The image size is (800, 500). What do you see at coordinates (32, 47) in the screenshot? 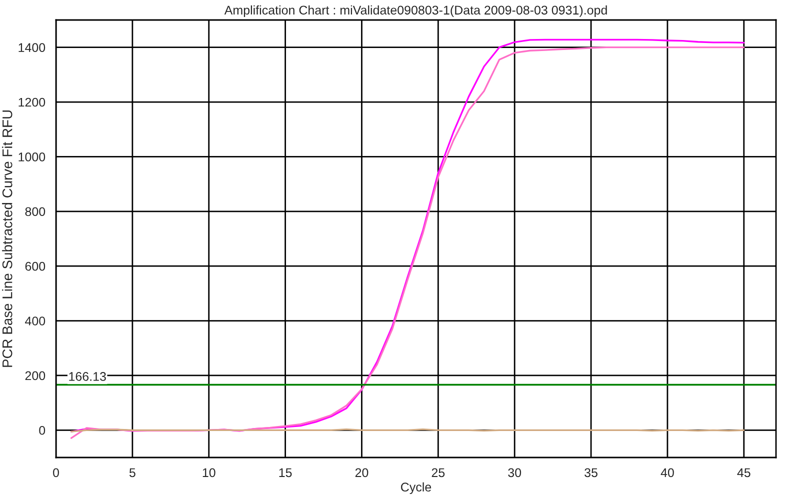
I see `y-tick-label: 1400` at bounding box center [32, 47].